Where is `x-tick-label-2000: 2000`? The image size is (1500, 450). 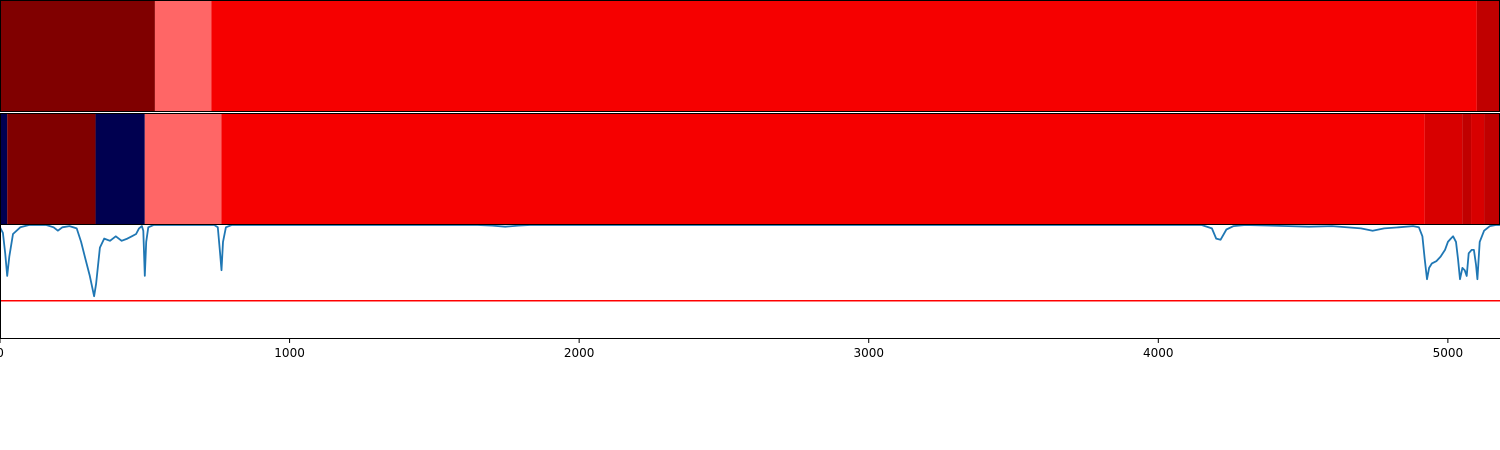
x-tick-label-2000: 2000 is located at coordinates (579, 353).